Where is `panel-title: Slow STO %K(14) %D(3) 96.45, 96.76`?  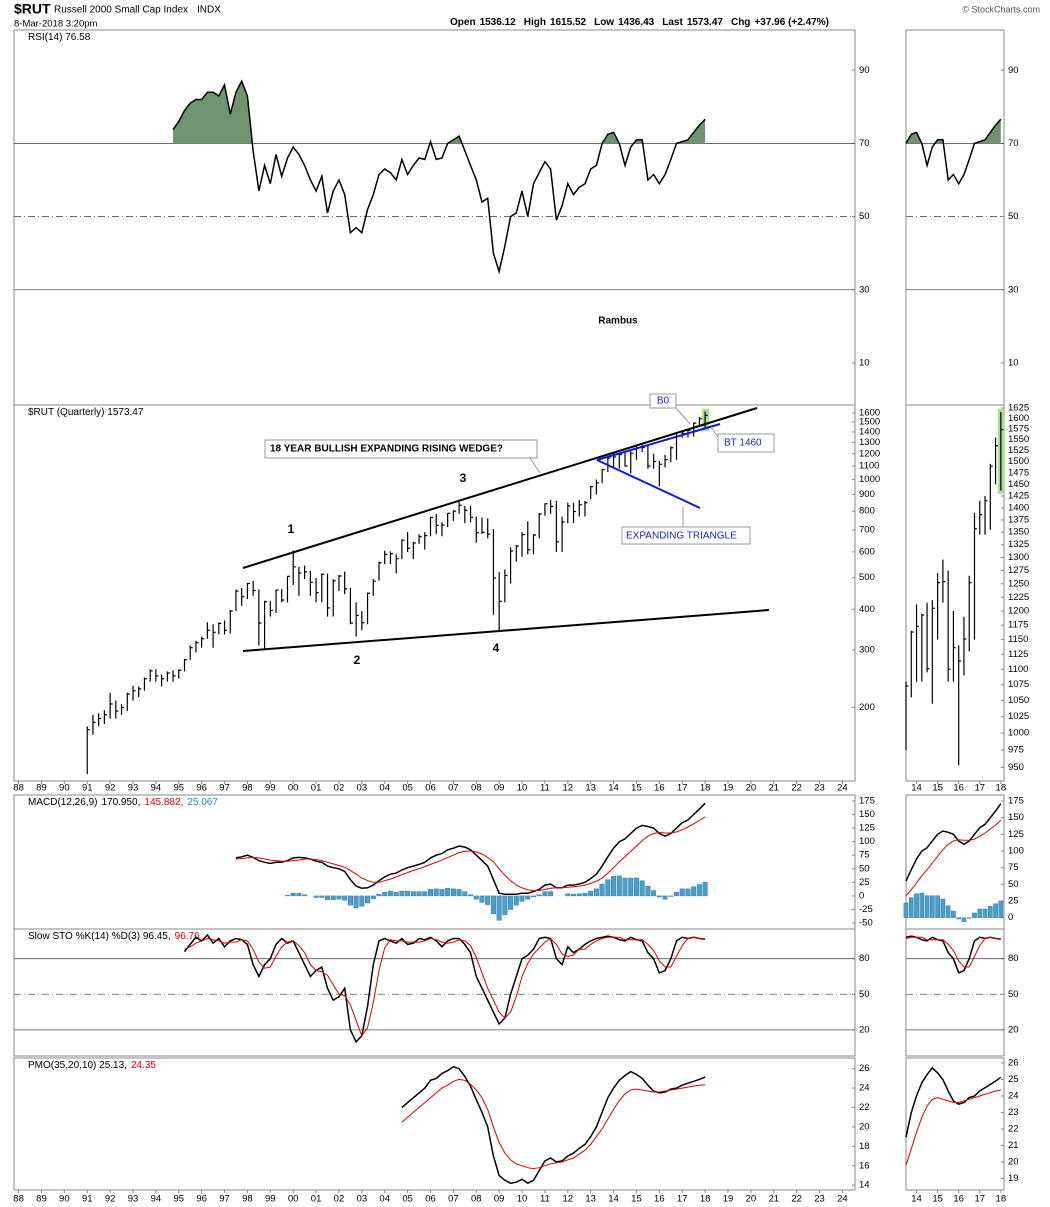 panel-title: Slow STO %K(14) %D(3) 96.45, 96.76 is located at coordinates (114, 936).